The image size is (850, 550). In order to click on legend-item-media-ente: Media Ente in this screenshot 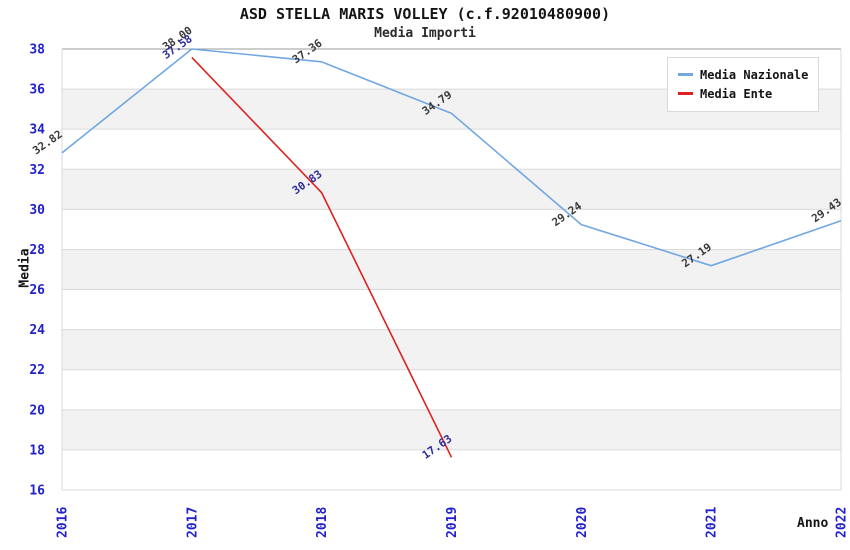, I will do `click(743, 93)`.